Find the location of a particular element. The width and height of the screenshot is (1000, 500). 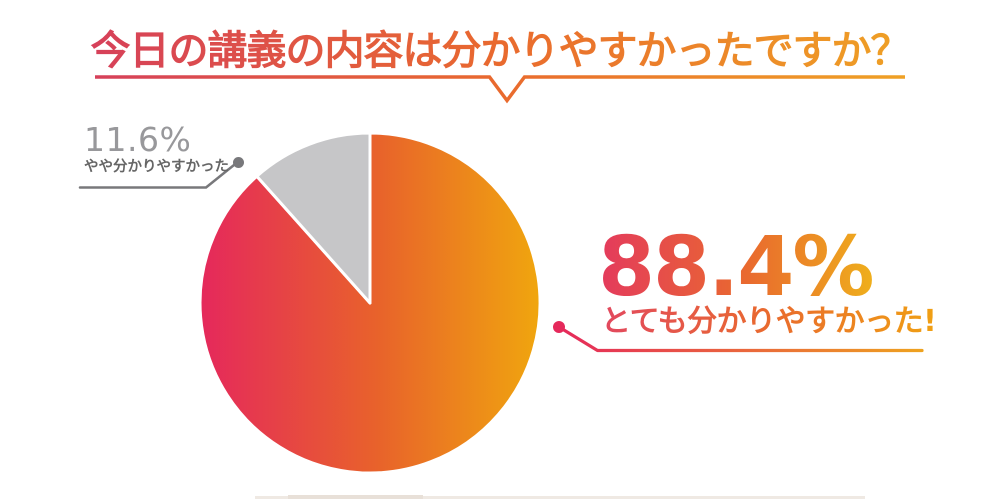

leader-line-primary is located at coordinates (740, 339).